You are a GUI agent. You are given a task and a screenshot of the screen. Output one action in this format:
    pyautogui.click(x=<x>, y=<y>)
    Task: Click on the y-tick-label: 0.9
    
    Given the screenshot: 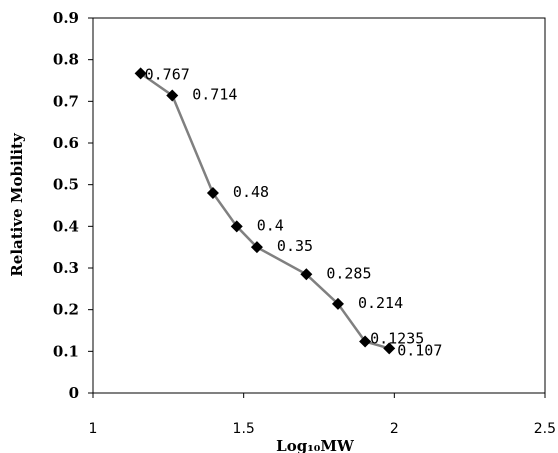 What is the action you would take?
    pyautogui.click(x=66, y=18)
    